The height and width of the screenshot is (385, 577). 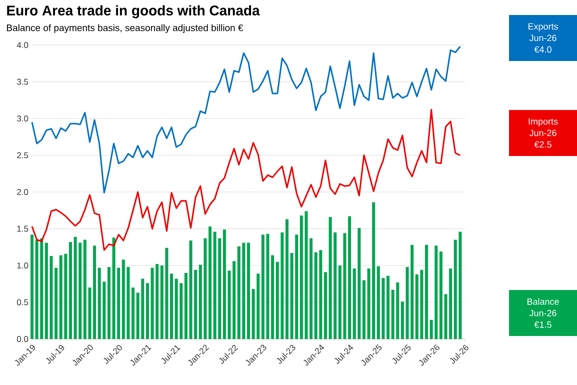 I want to click on chart-title: Euro Area trade in goods with Canada, so click(x=133, y=11).